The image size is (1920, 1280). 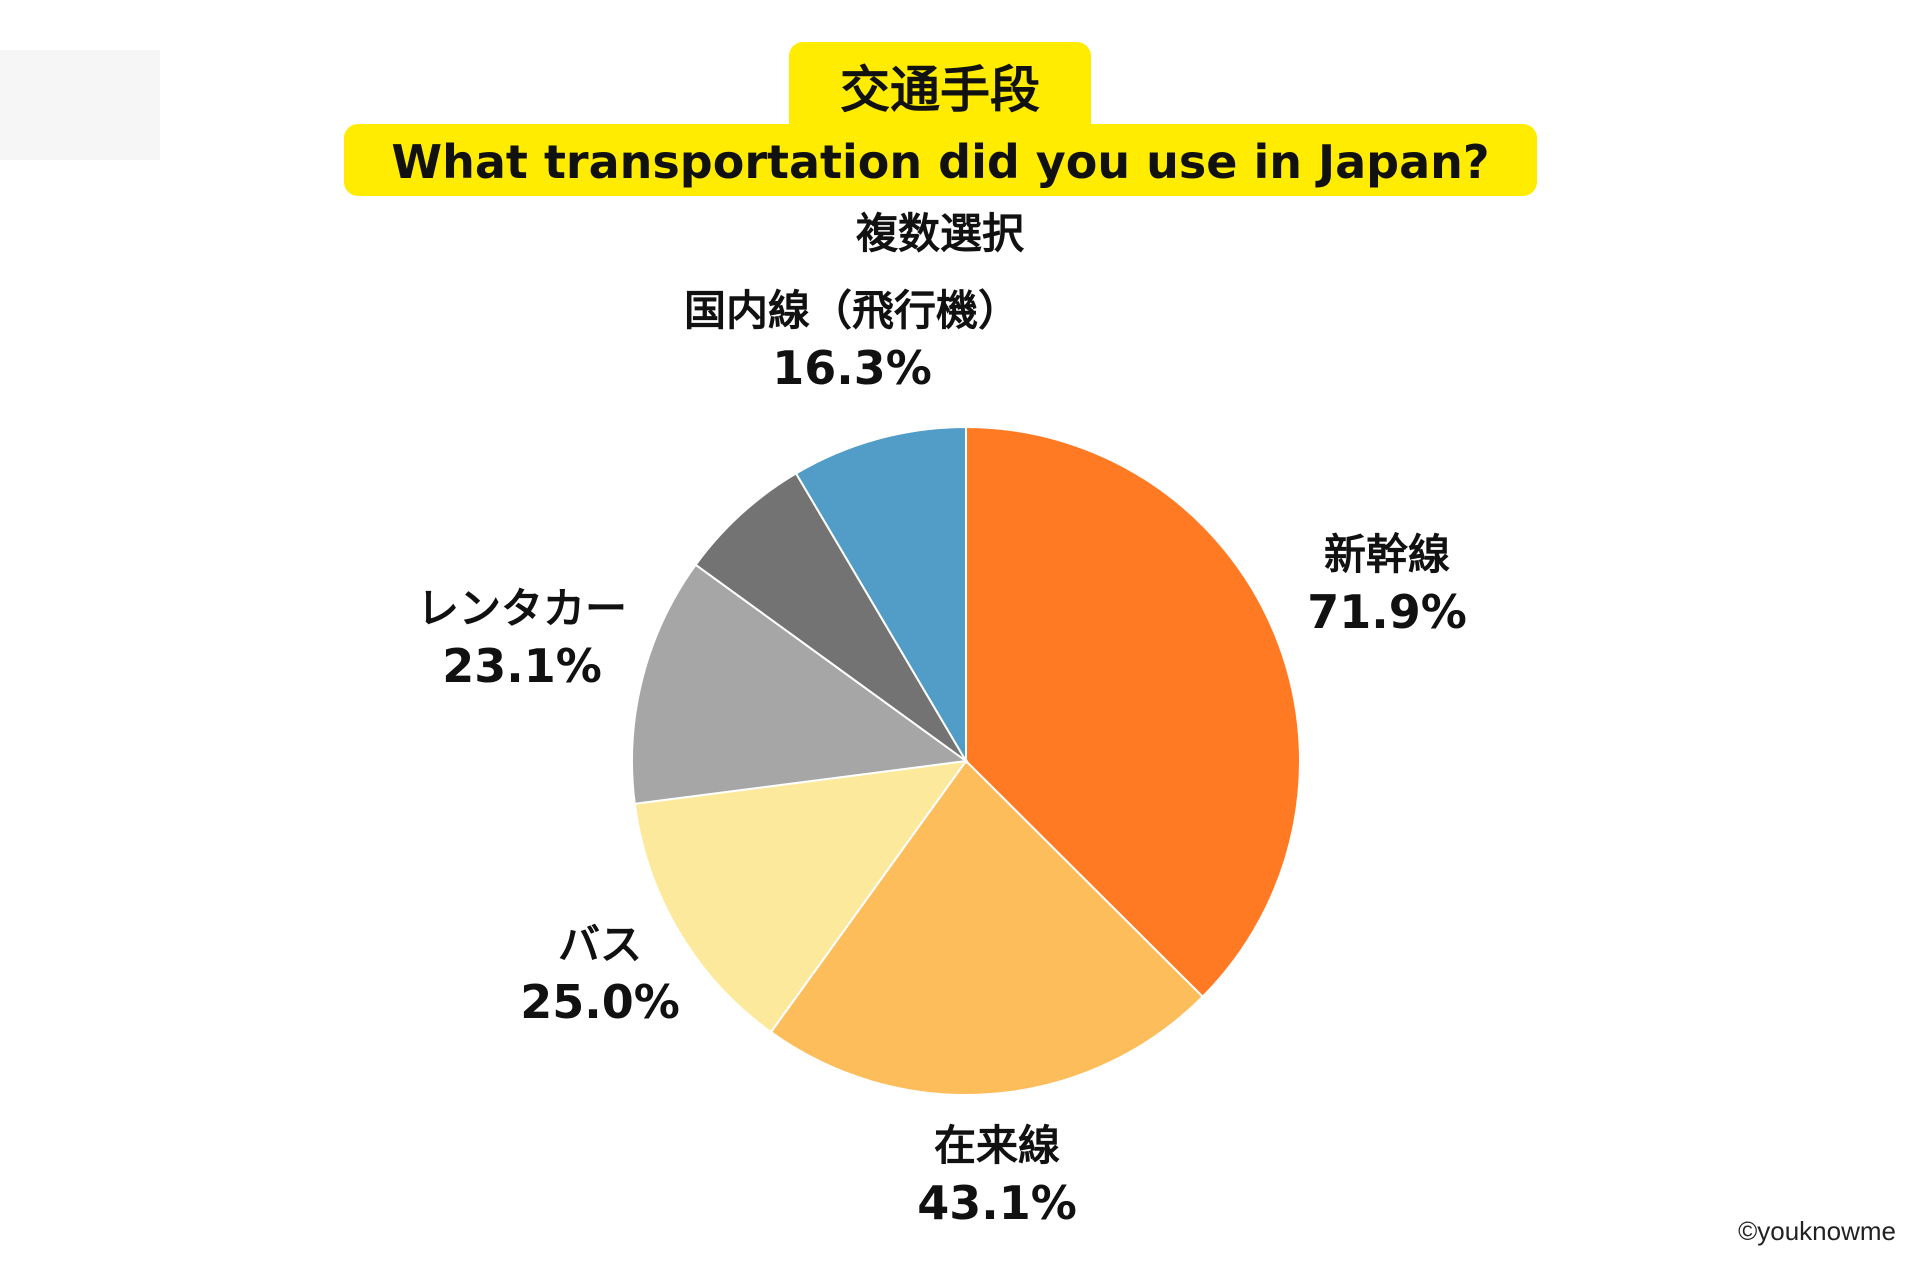 What do you see at coordinates (80, 105) in the screenshot?
I see `corner-artifact` at bounding box center [80, 105].